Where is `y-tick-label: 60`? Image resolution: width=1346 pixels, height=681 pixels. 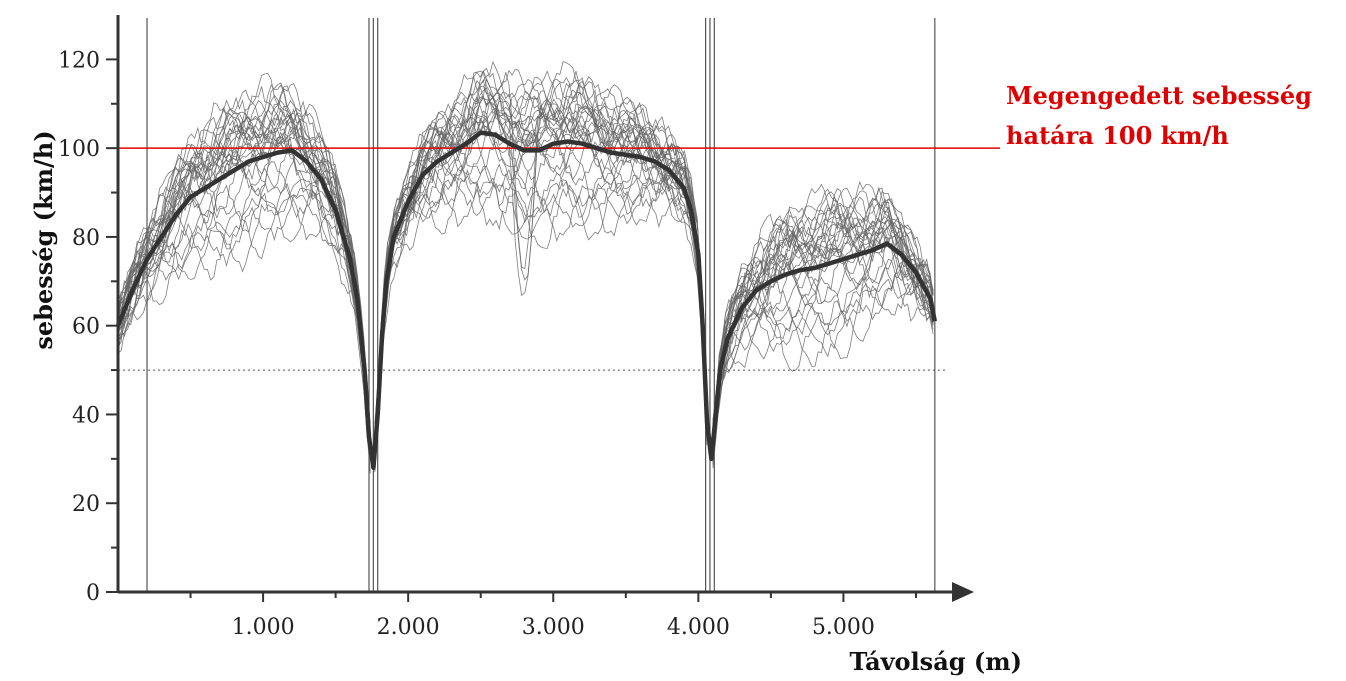 y-tick-label: 60 is located at coordinates (86, 327).